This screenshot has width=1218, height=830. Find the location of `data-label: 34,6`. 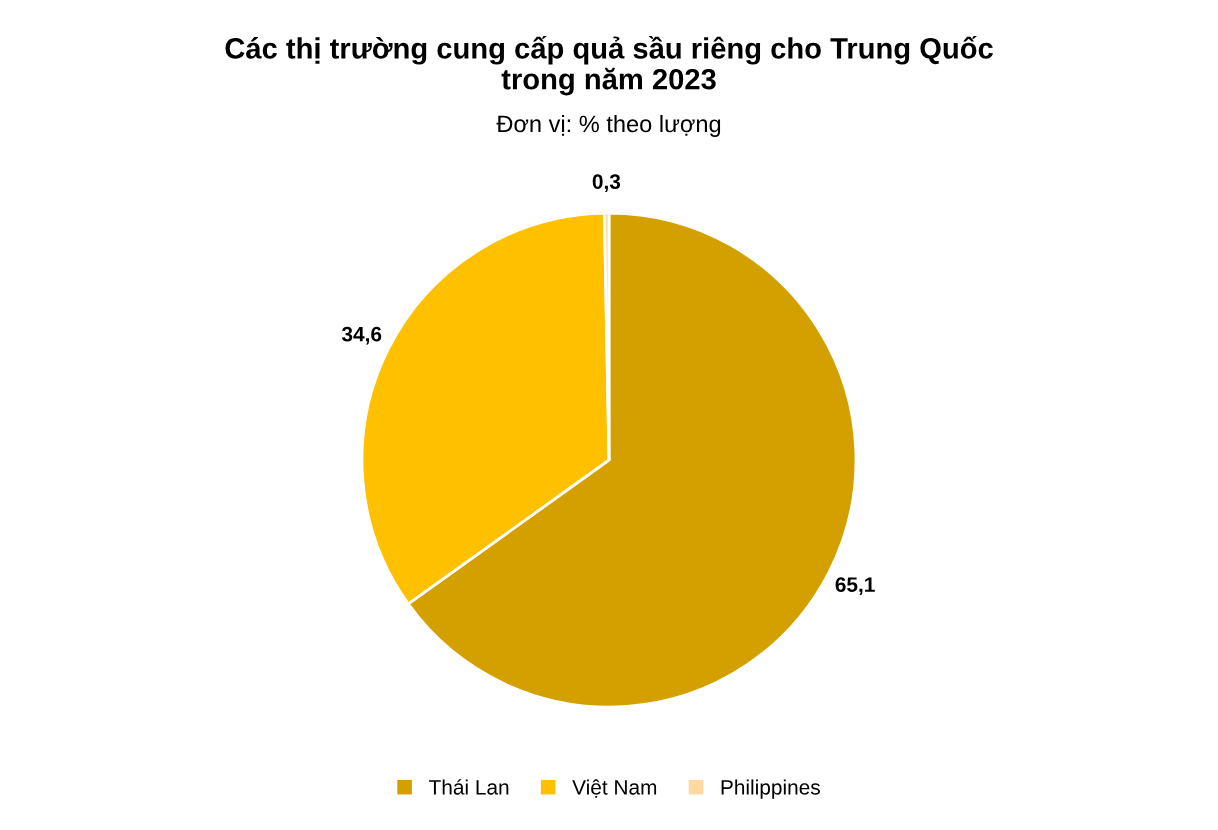

data-label: 34,6 is located at coordinates (361, 335).